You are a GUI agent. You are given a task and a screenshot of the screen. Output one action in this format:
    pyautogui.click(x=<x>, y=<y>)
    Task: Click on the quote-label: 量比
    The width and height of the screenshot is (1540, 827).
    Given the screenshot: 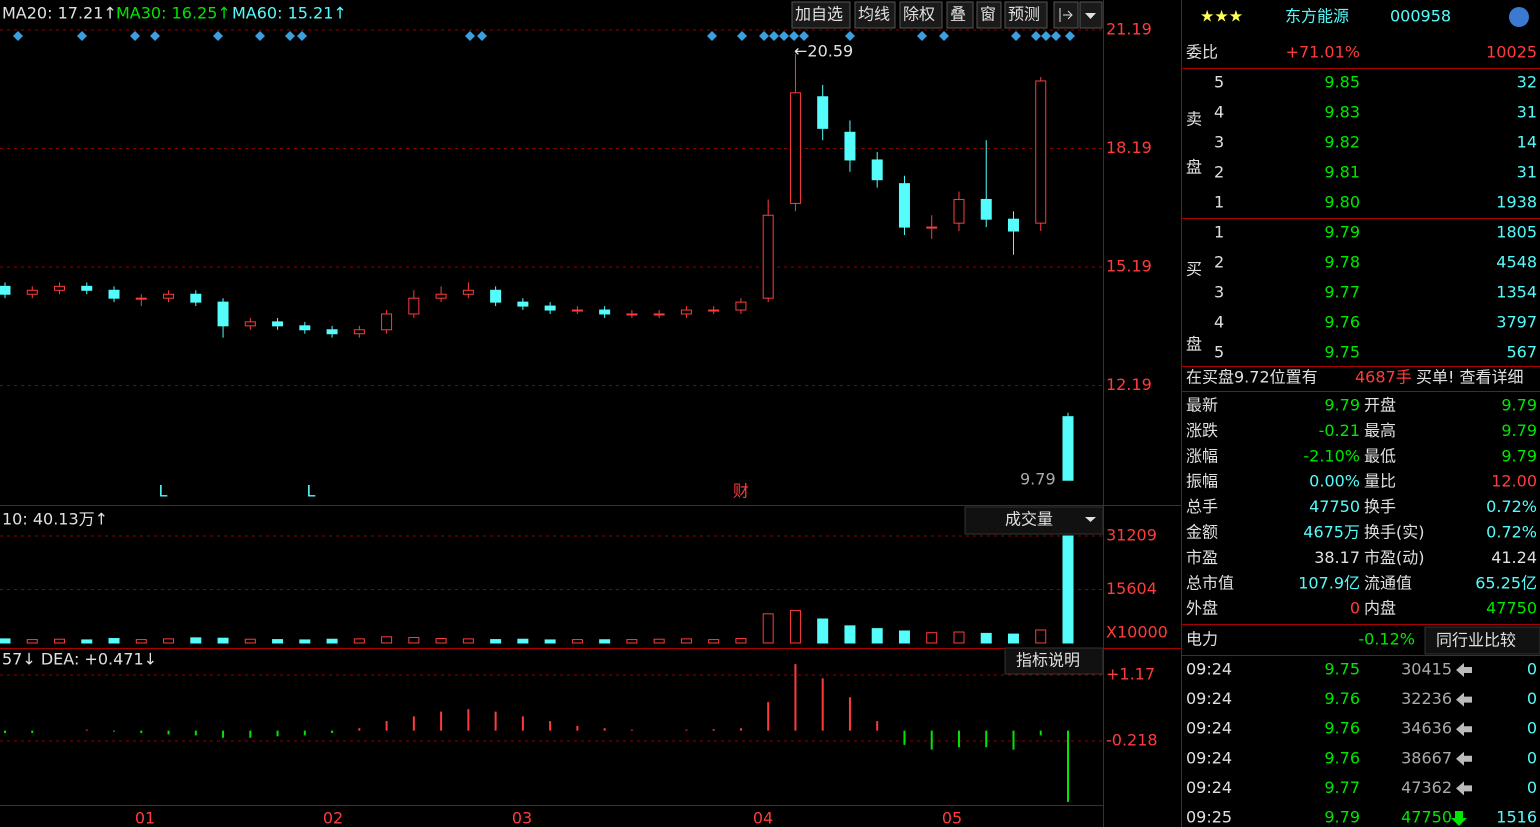 What is the action you would take?
    pyautogui.click(x=1380, y=481)
    